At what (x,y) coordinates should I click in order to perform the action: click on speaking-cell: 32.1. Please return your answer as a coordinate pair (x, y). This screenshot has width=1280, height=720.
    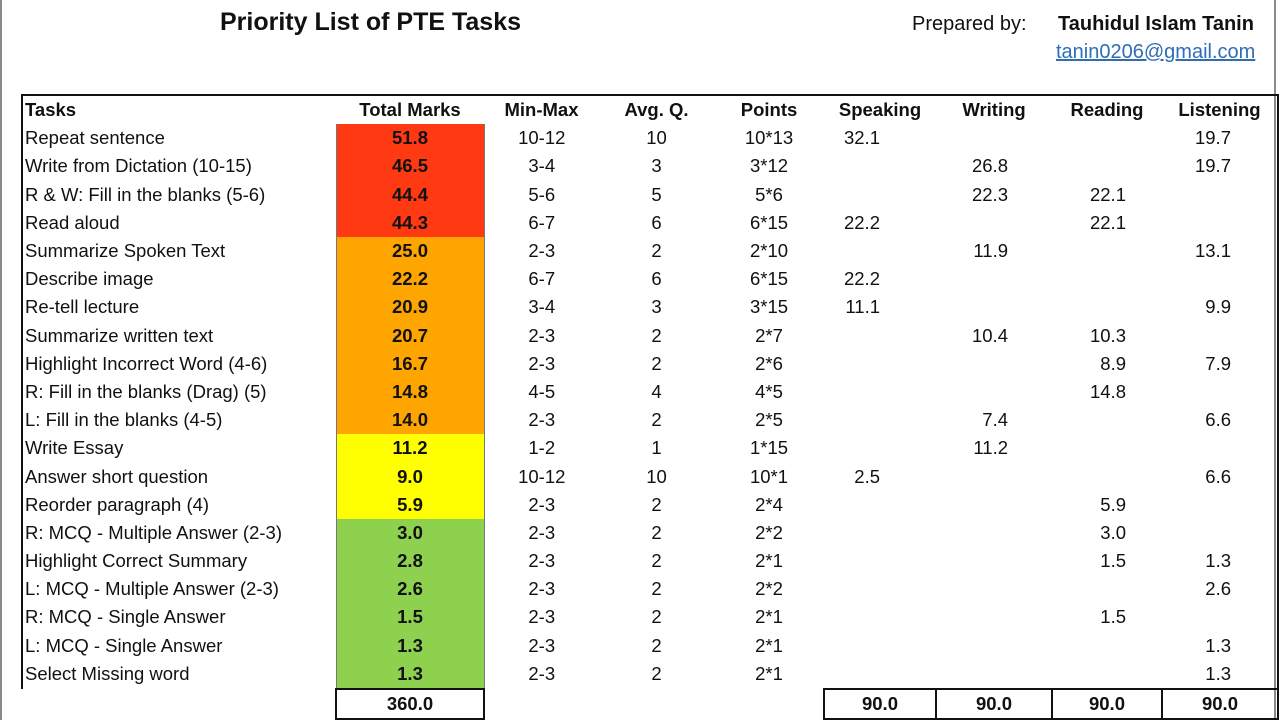
    Looking at the image, I should click on (861, 138).